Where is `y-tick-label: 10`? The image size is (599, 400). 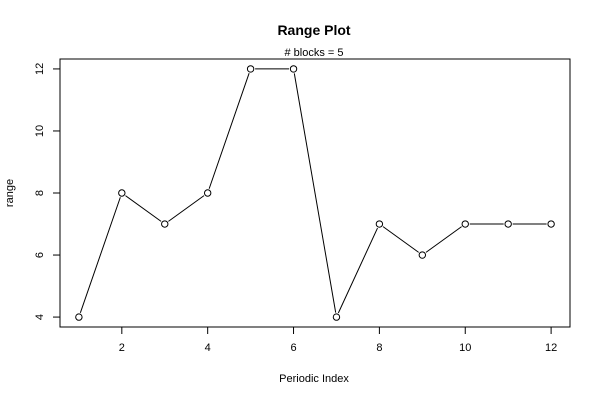 y-tick-label: 10 is located at coordinates (40, 131).